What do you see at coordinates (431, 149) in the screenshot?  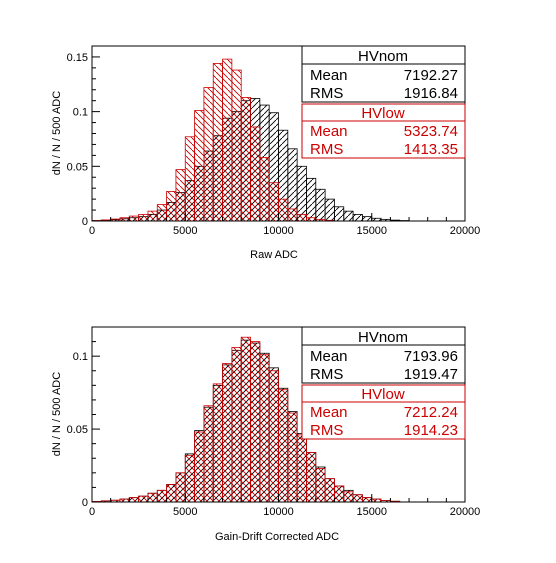 I see `stats-rms-value: 1413.35` at bounding box center [431, 149].